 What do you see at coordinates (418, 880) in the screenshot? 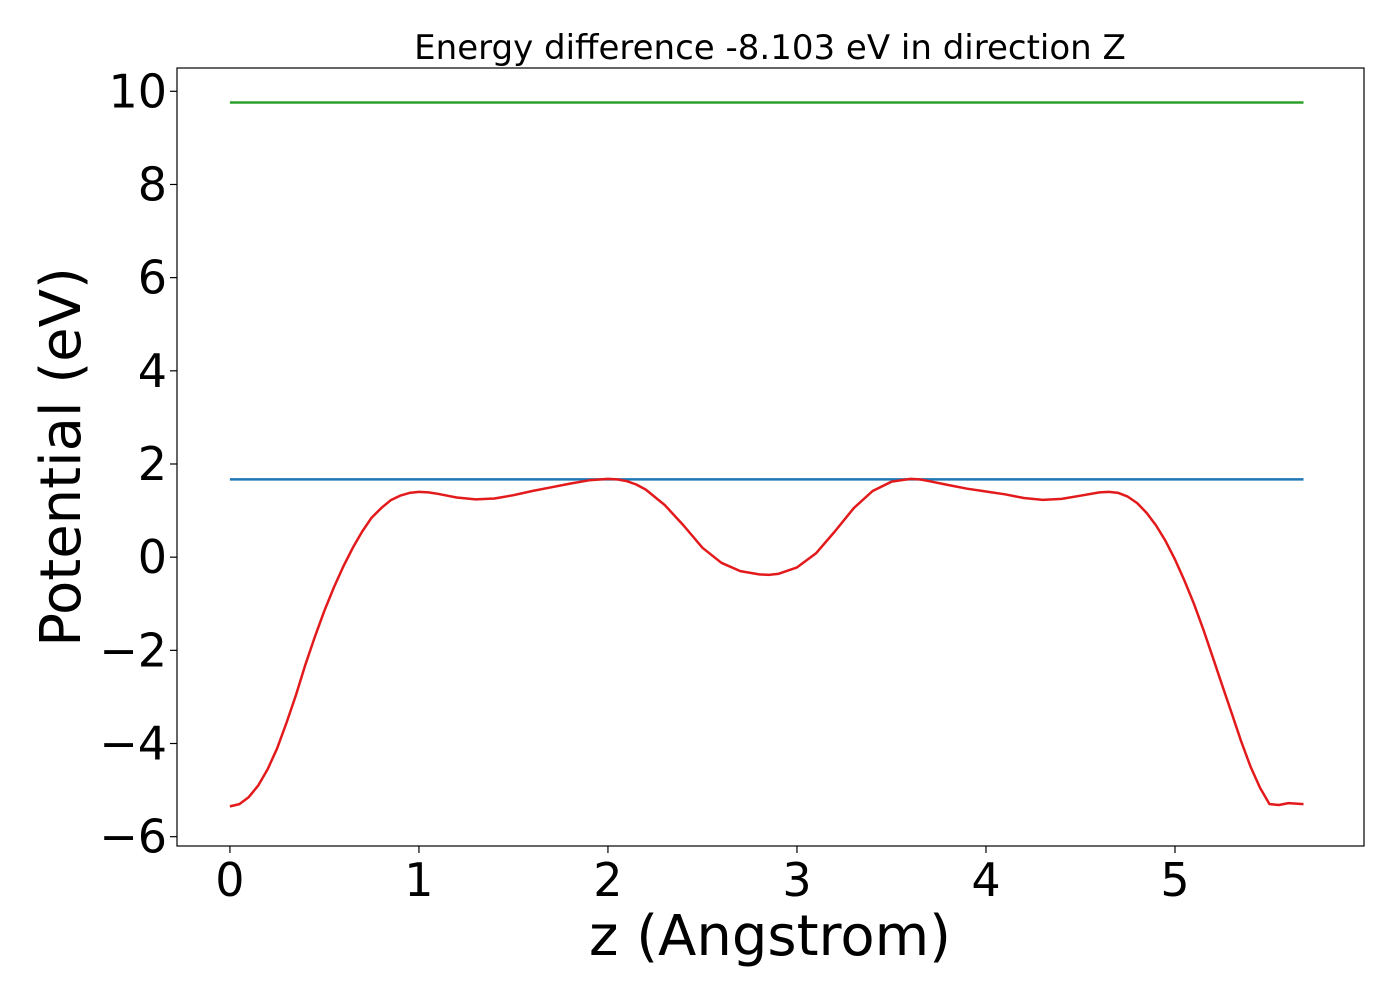
I see `x-tick-label: 1` at bounding box center [418, 880].